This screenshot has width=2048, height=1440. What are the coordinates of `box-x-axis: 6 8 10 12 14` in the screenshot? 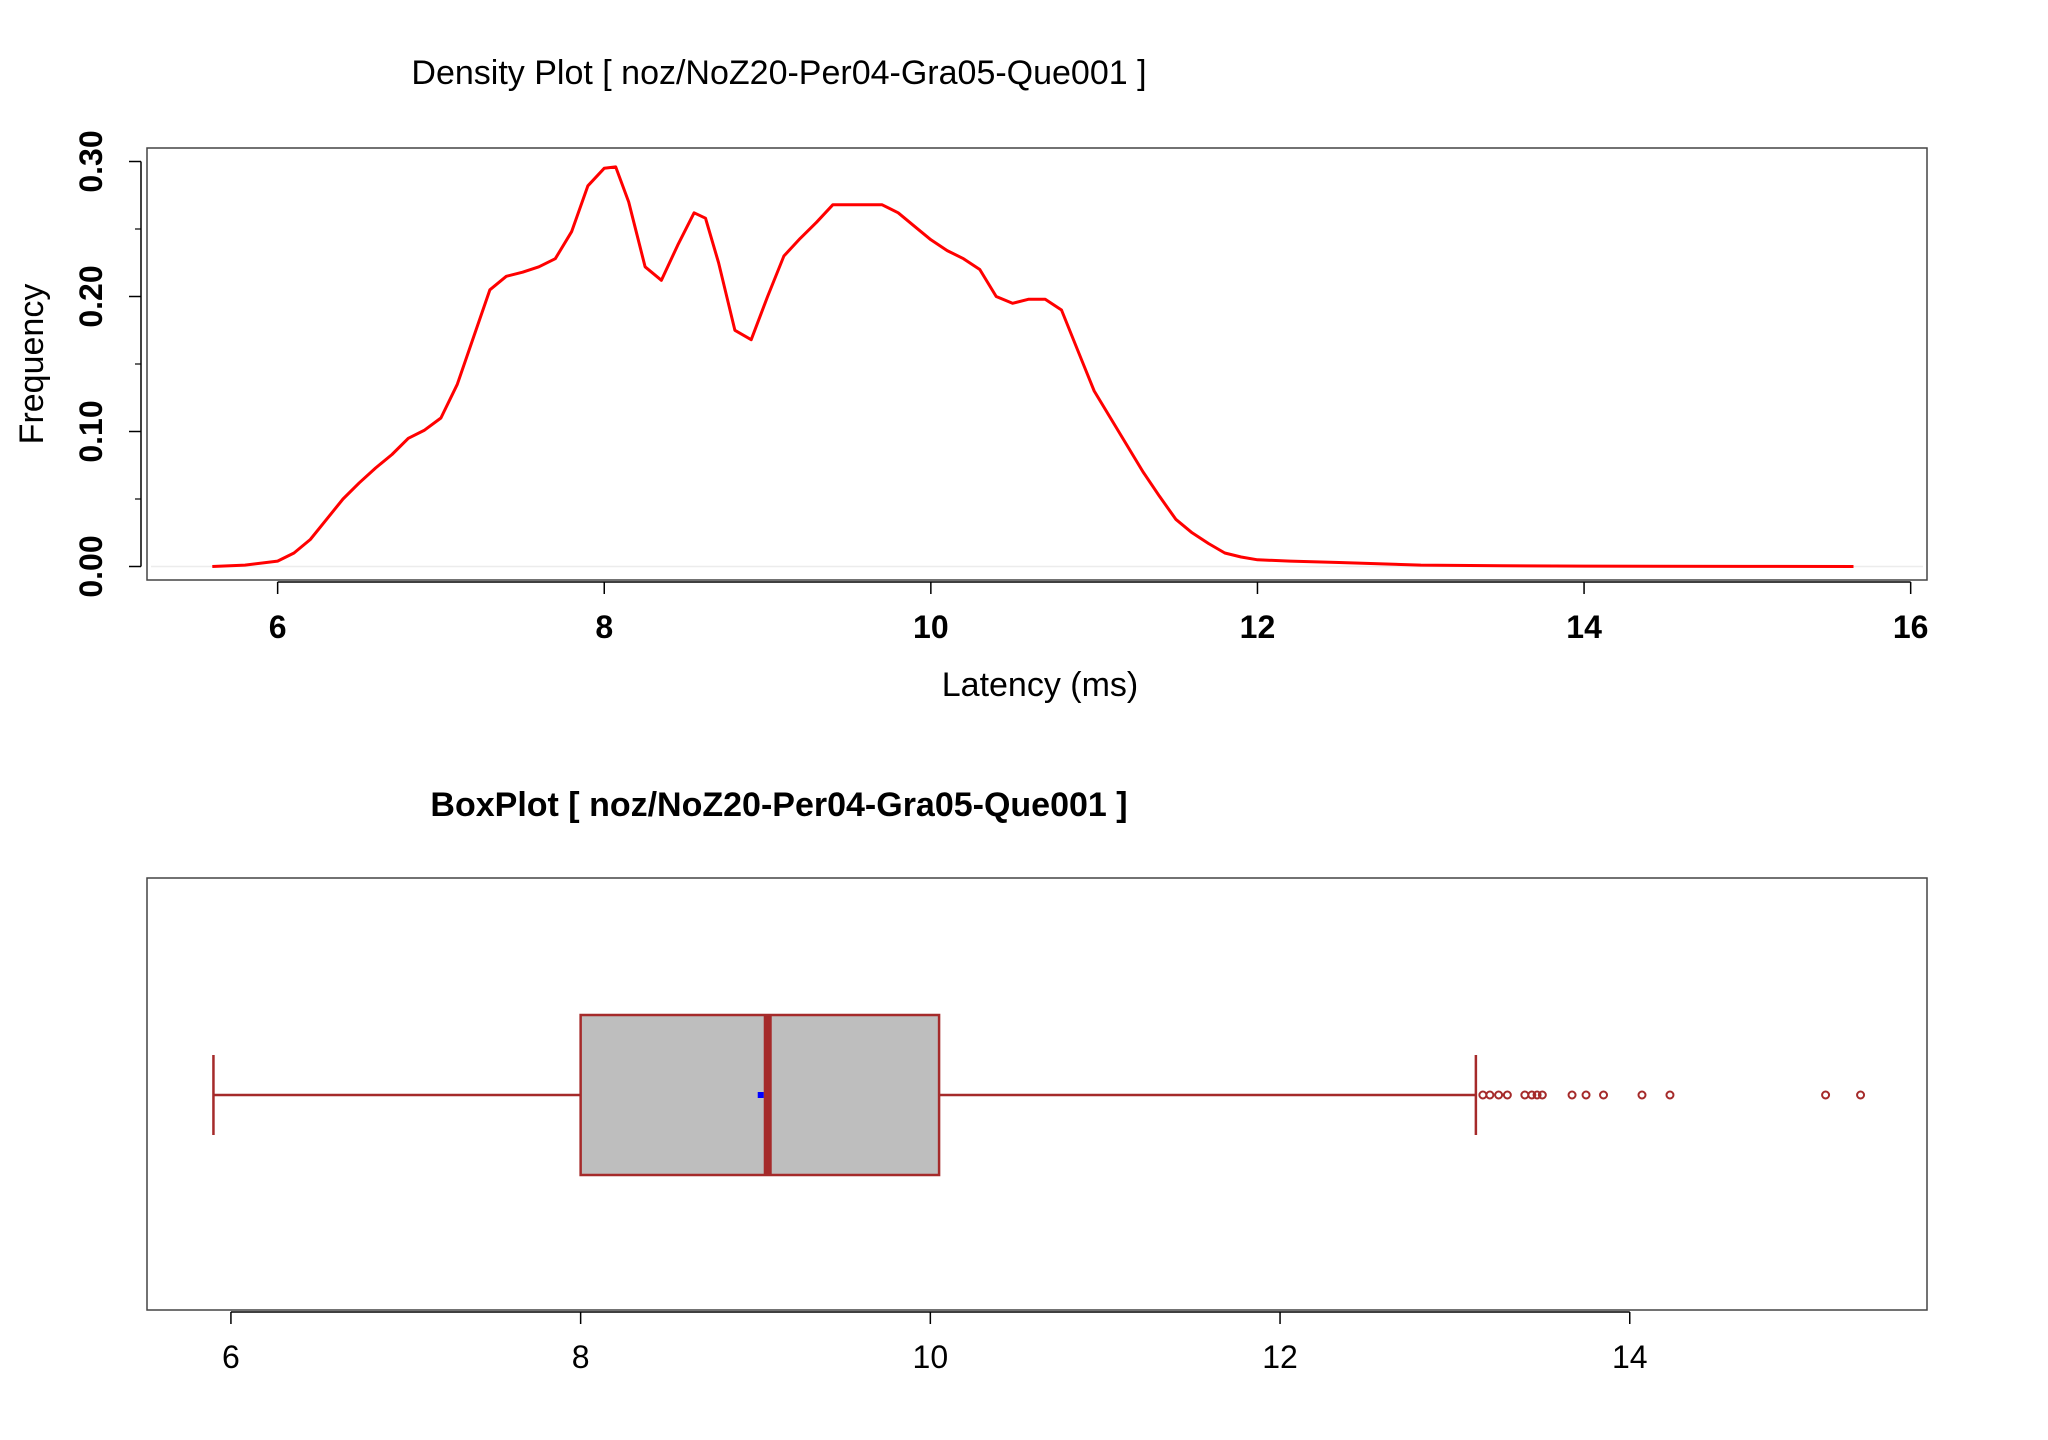 It's located at (935, 1343).